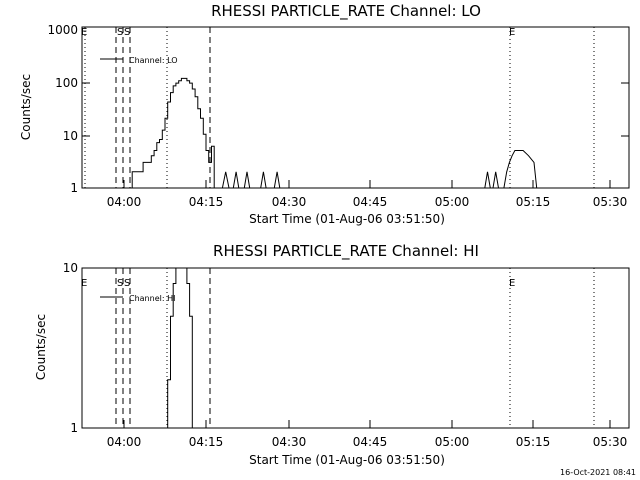  Describe the element at coordinates (370, 202) in the screenshot. I see `lo-xtick-label-0445: 04:45` at that location.